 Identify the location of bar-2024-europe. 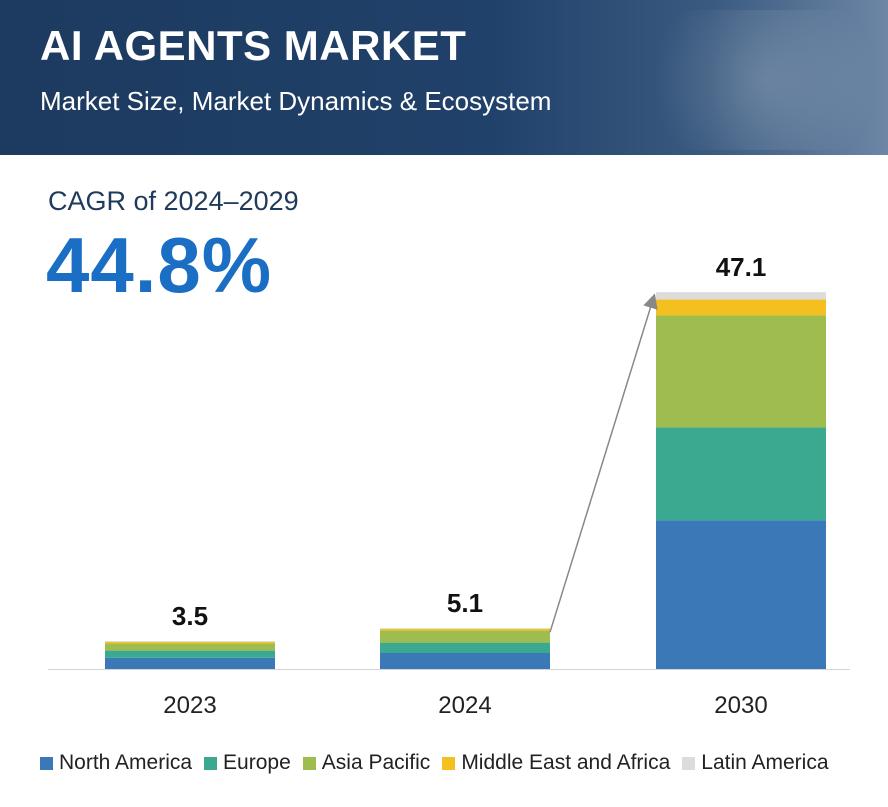
(465, 647).